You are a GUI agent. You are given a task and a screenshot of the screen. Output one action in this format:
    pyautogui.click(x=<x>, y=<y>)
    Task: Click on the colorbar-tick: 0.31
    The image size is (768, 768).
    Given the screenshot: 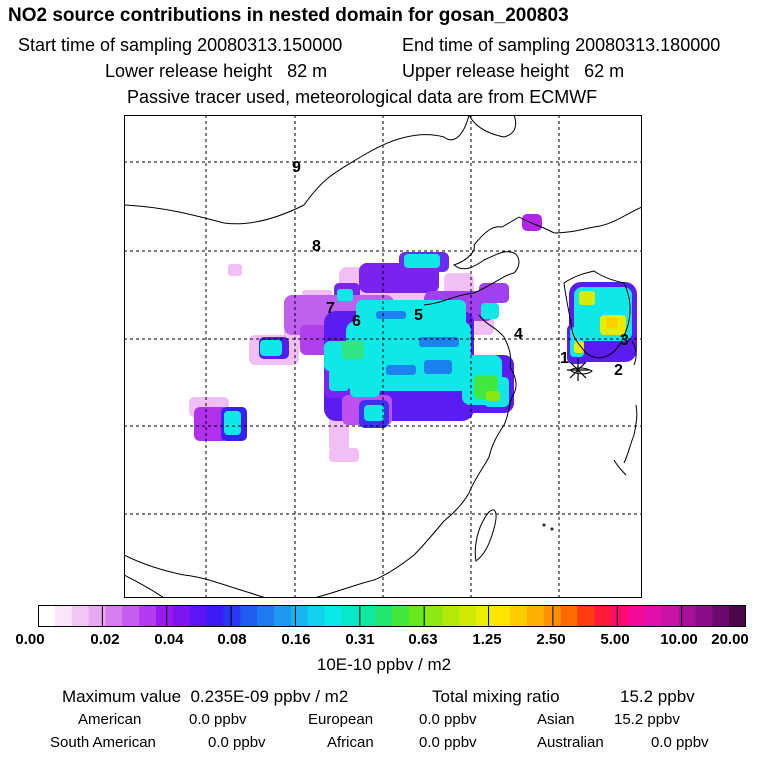 What is the action you would take?
    pyautogui.click(x=360, y=639)
    